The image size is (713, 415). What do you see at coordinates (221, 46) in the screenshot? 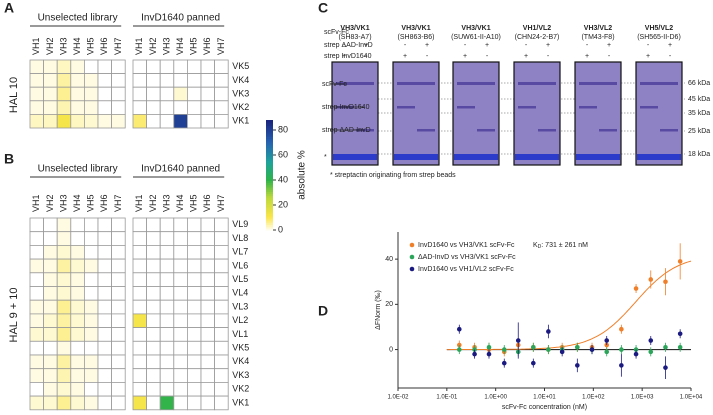
I see `column-label: VH7` at bounding box center [221, 46].